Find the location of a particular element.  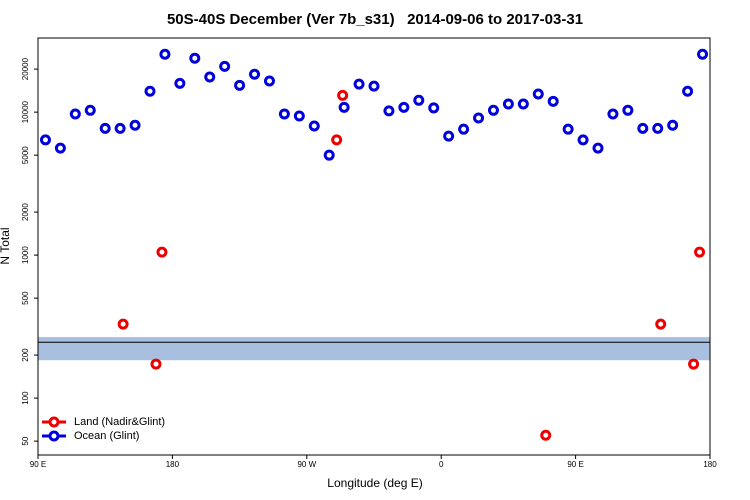

y-tick-label: 20000 is located at coordinates (25, 68).